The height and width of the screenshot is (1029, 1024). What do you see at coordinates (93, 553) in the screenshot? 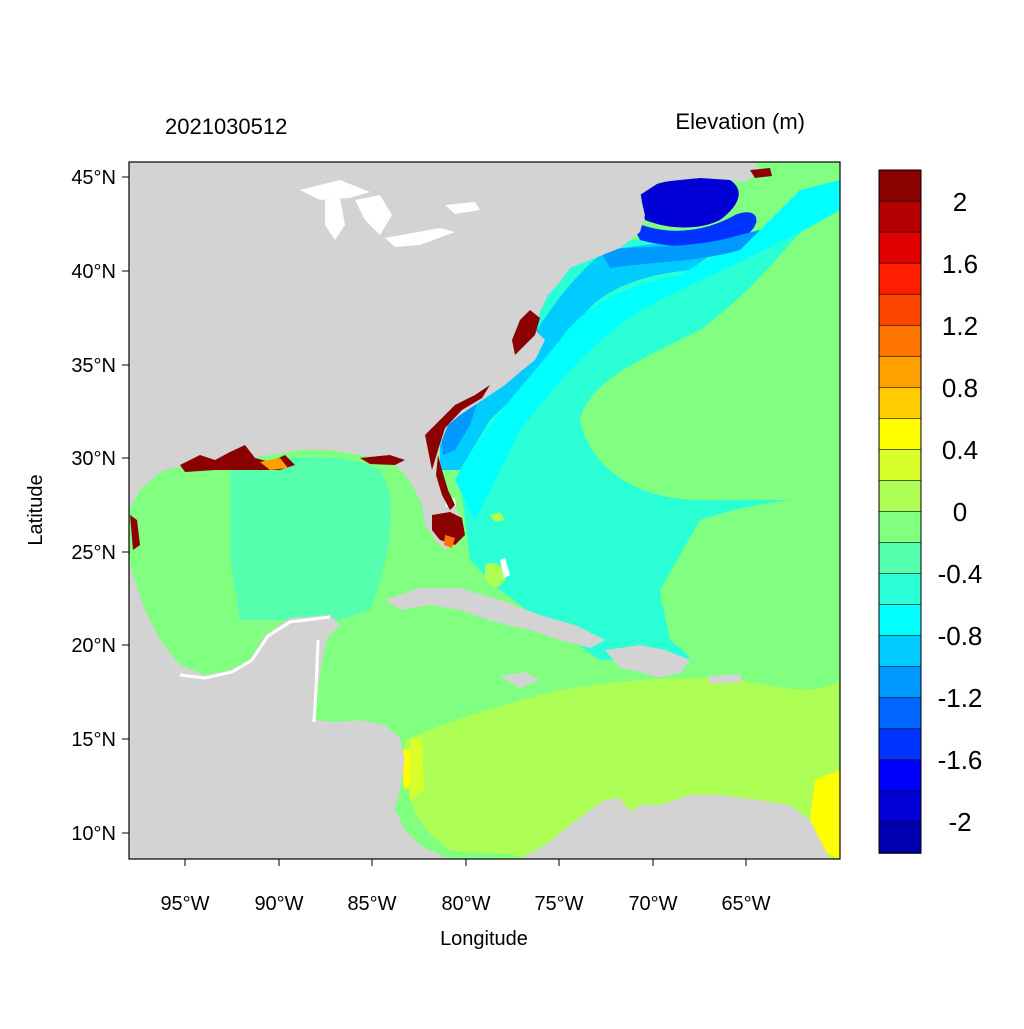
I see `y-tick-label: 25°N` at bounding box center [93, 553].